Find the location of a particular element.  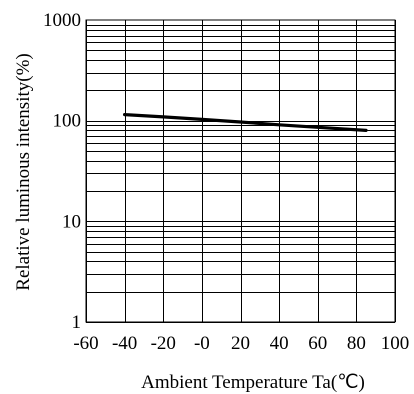

x-tick-label: -60 is located at coordinates (85, 343).